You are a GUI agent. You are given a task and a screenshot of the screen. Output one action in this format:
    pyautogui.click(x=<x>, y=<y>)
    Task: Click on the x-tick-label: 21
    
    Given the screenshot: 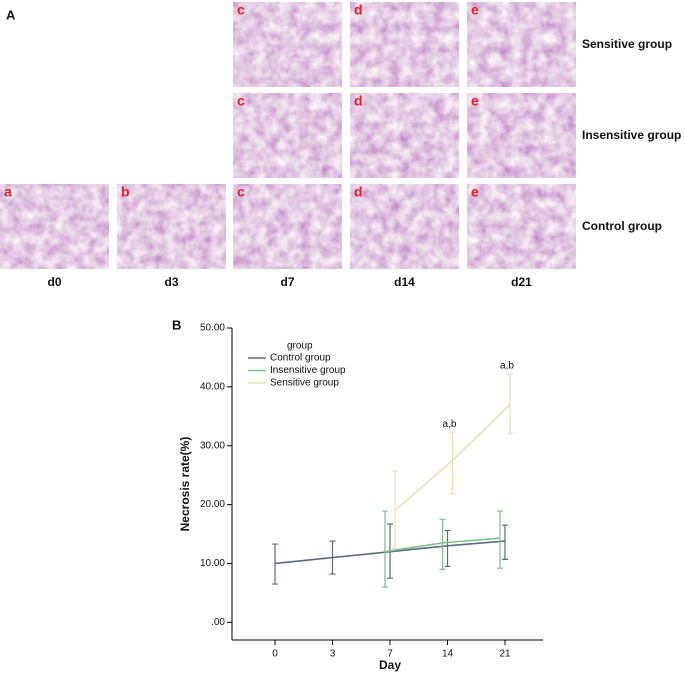 What is the action you would take?
    pyautogui.click(x=505, y=654)
    